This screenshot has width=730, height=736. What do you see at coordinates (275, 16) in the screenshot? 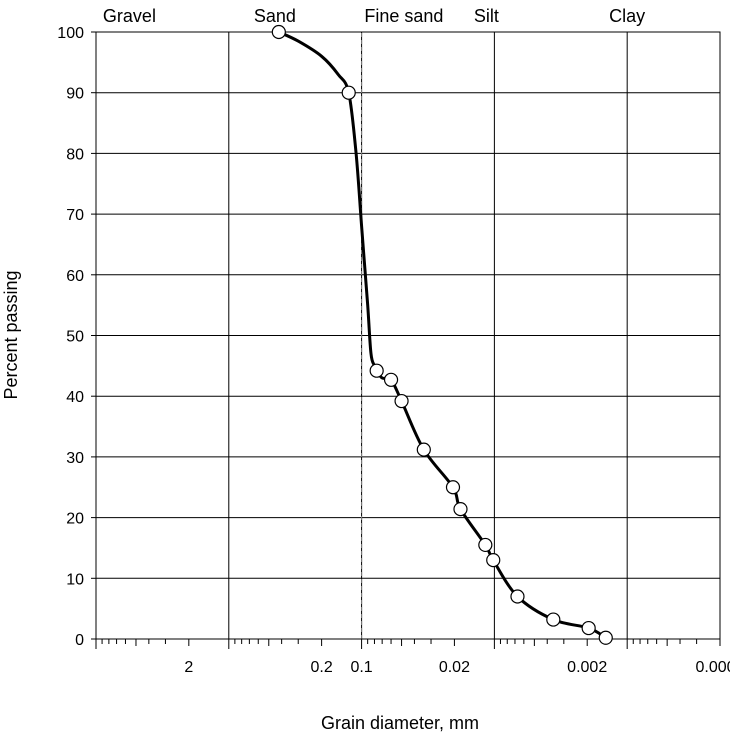
I see `zone-label: Sand` at bounding box center [275, 16].